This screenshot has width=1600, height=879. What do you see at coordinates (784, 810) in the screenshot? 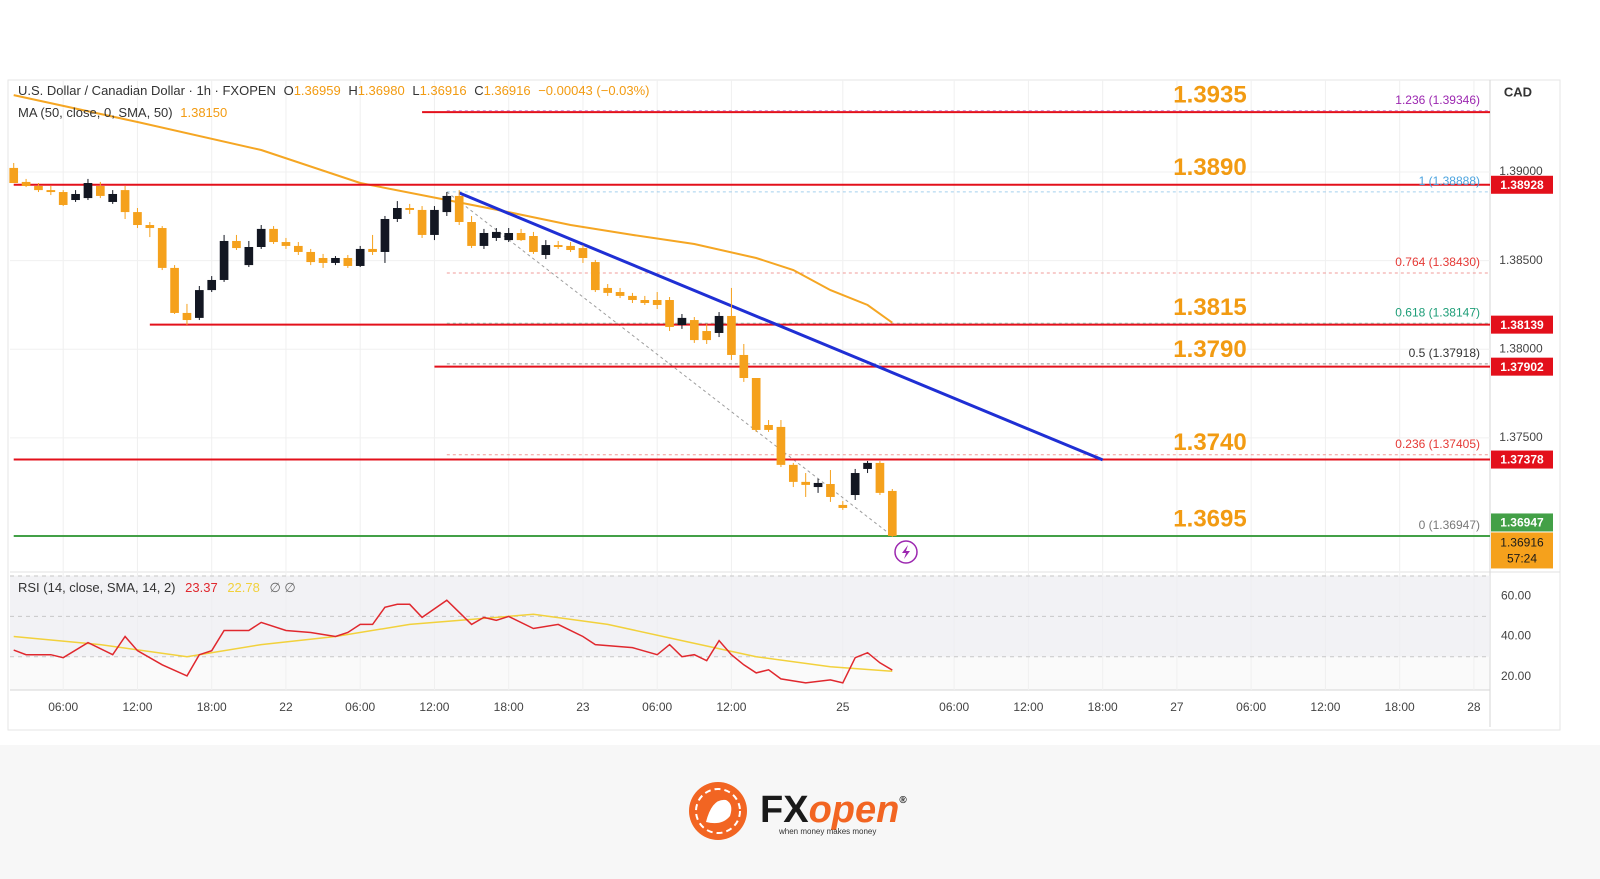
I see `logo-brand-a: FX` at bounding box center [784, 810].